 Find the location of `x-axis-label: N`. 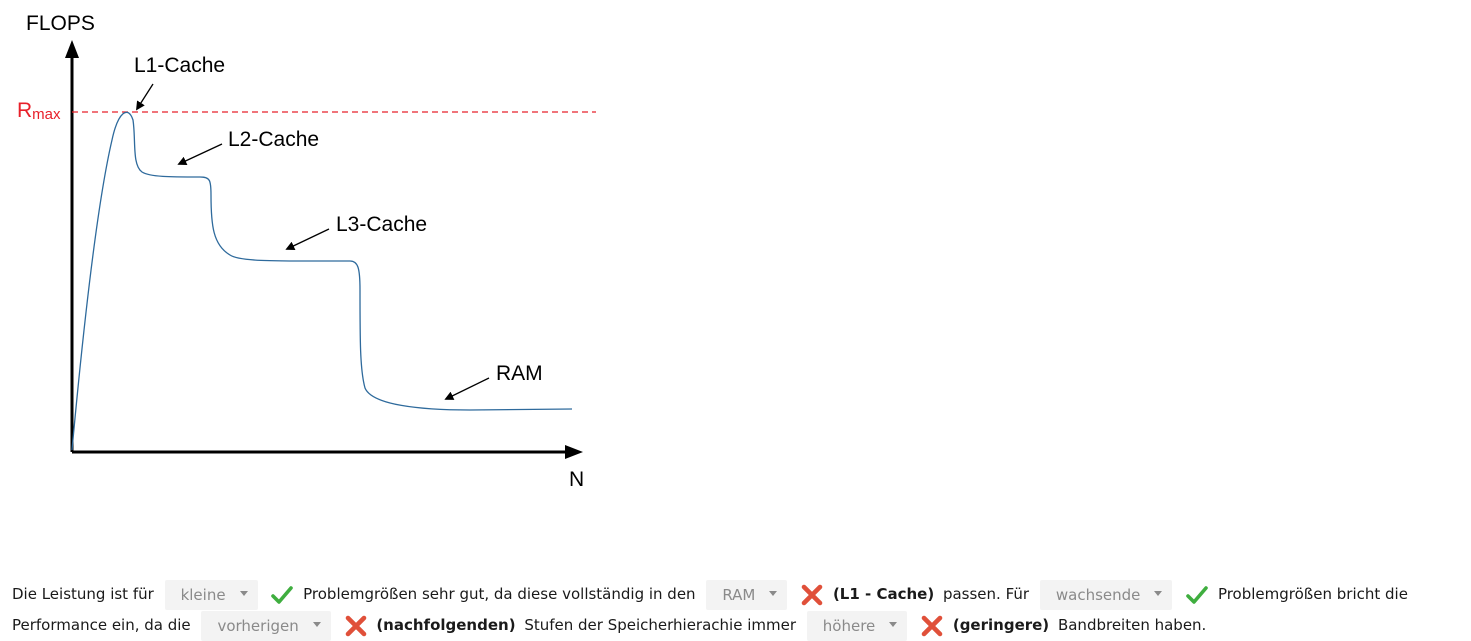

x-axis-label: N is located at coordinates (576, 479).